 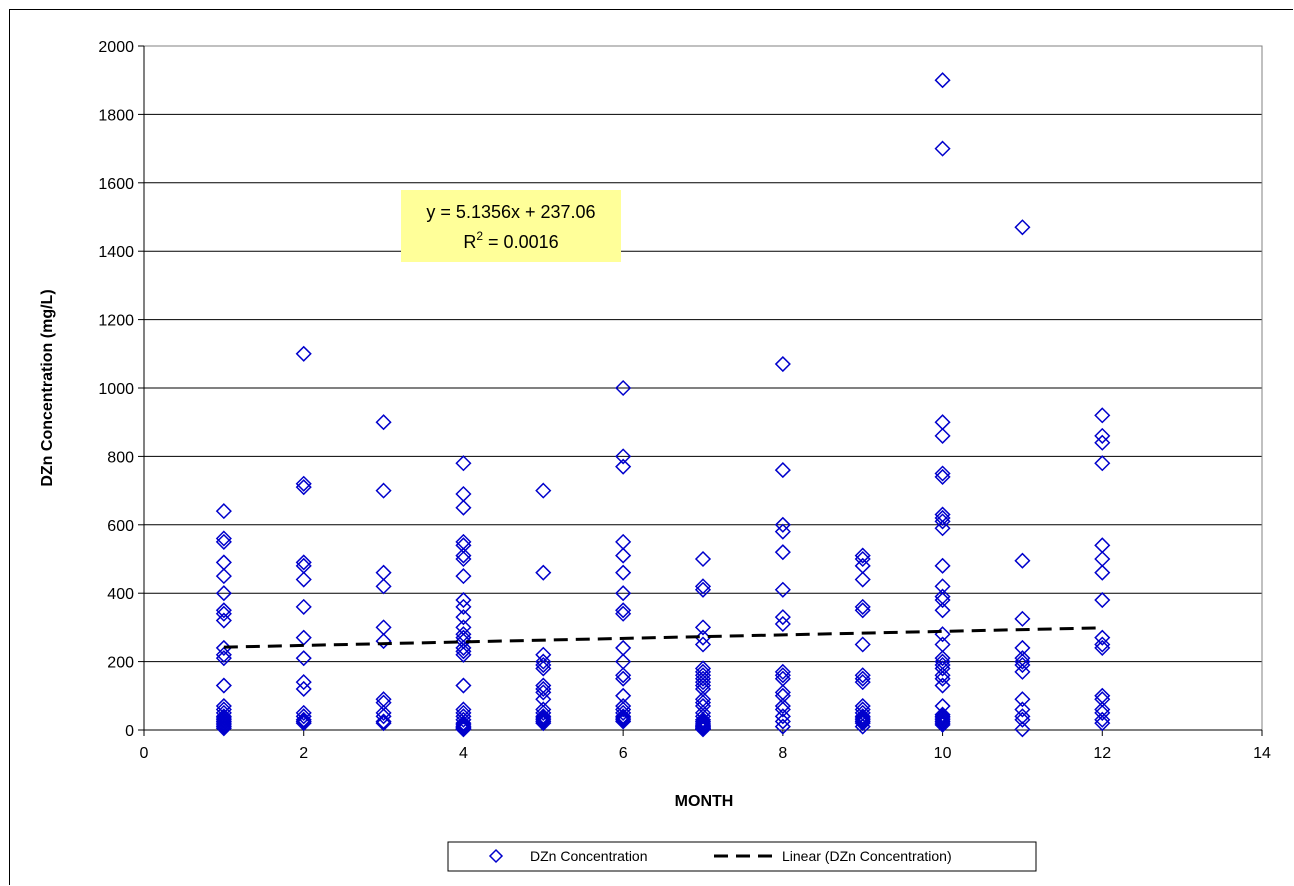 I want to click on annotation-background, so click(x=511, y=226).